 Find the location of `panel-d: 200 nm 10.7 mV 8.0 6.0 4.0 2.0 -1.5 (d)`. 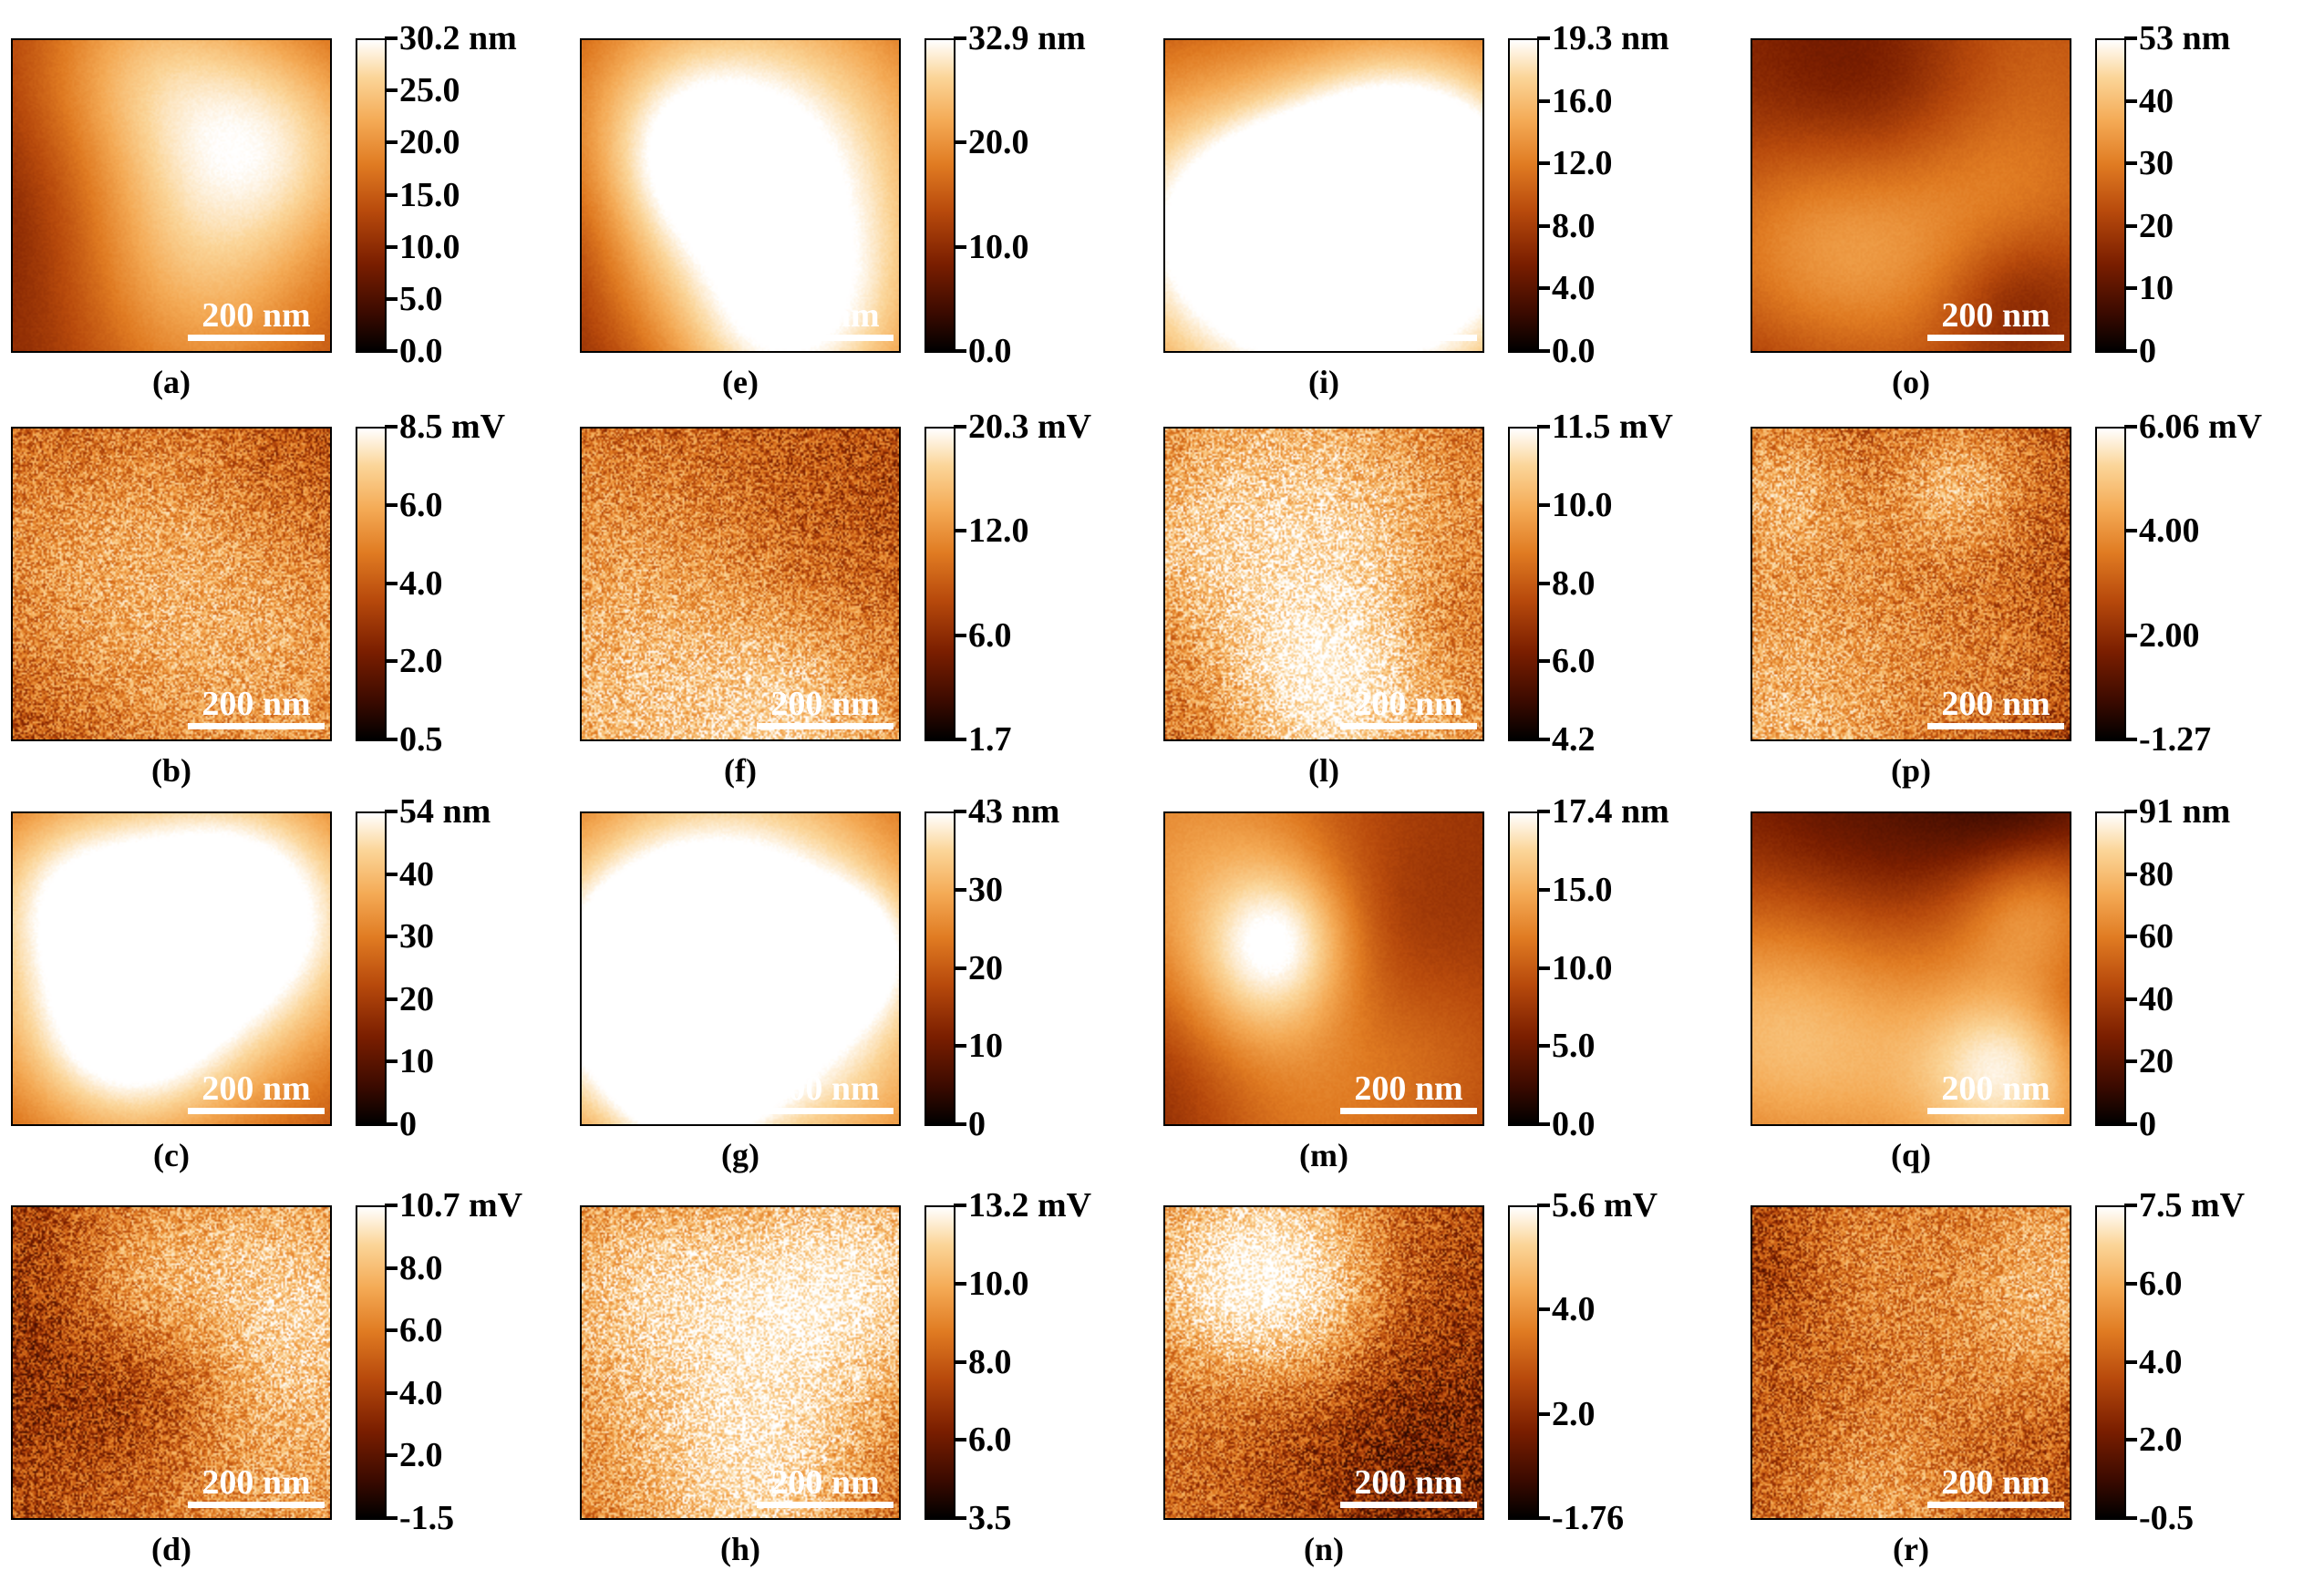

panel-d: 200 nm 10.7 mV 8.0 6.0 4.0 2.0 -1.5 (d) is located at coordinates (299, 1381).